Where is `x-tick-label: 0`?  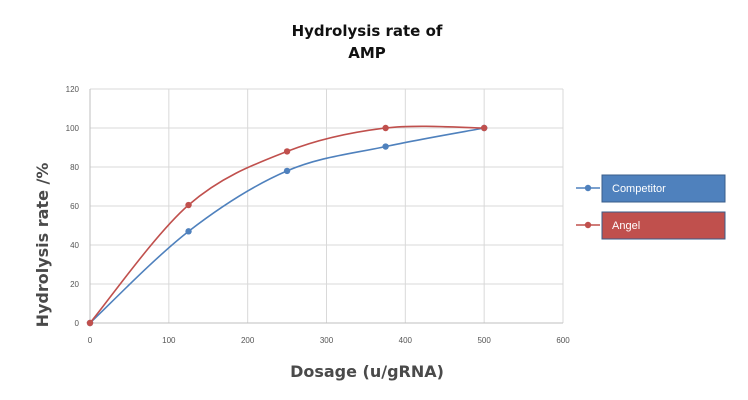
x-tick-label: 0 is located at coordinates (90, 340).